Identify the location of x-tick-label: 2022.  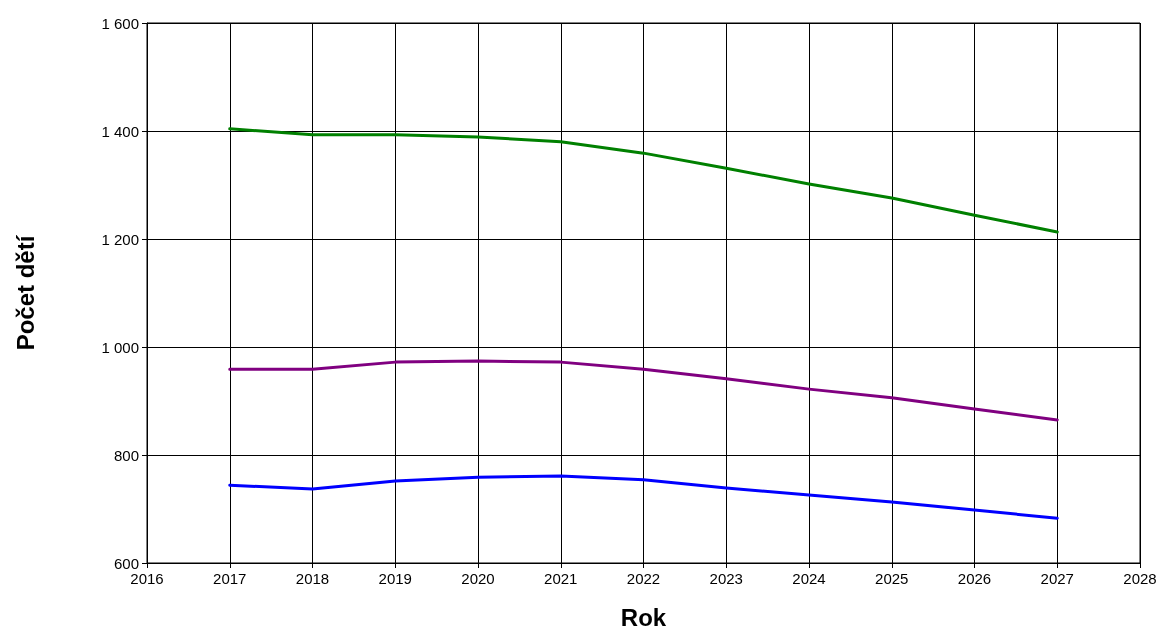
(643, 578).